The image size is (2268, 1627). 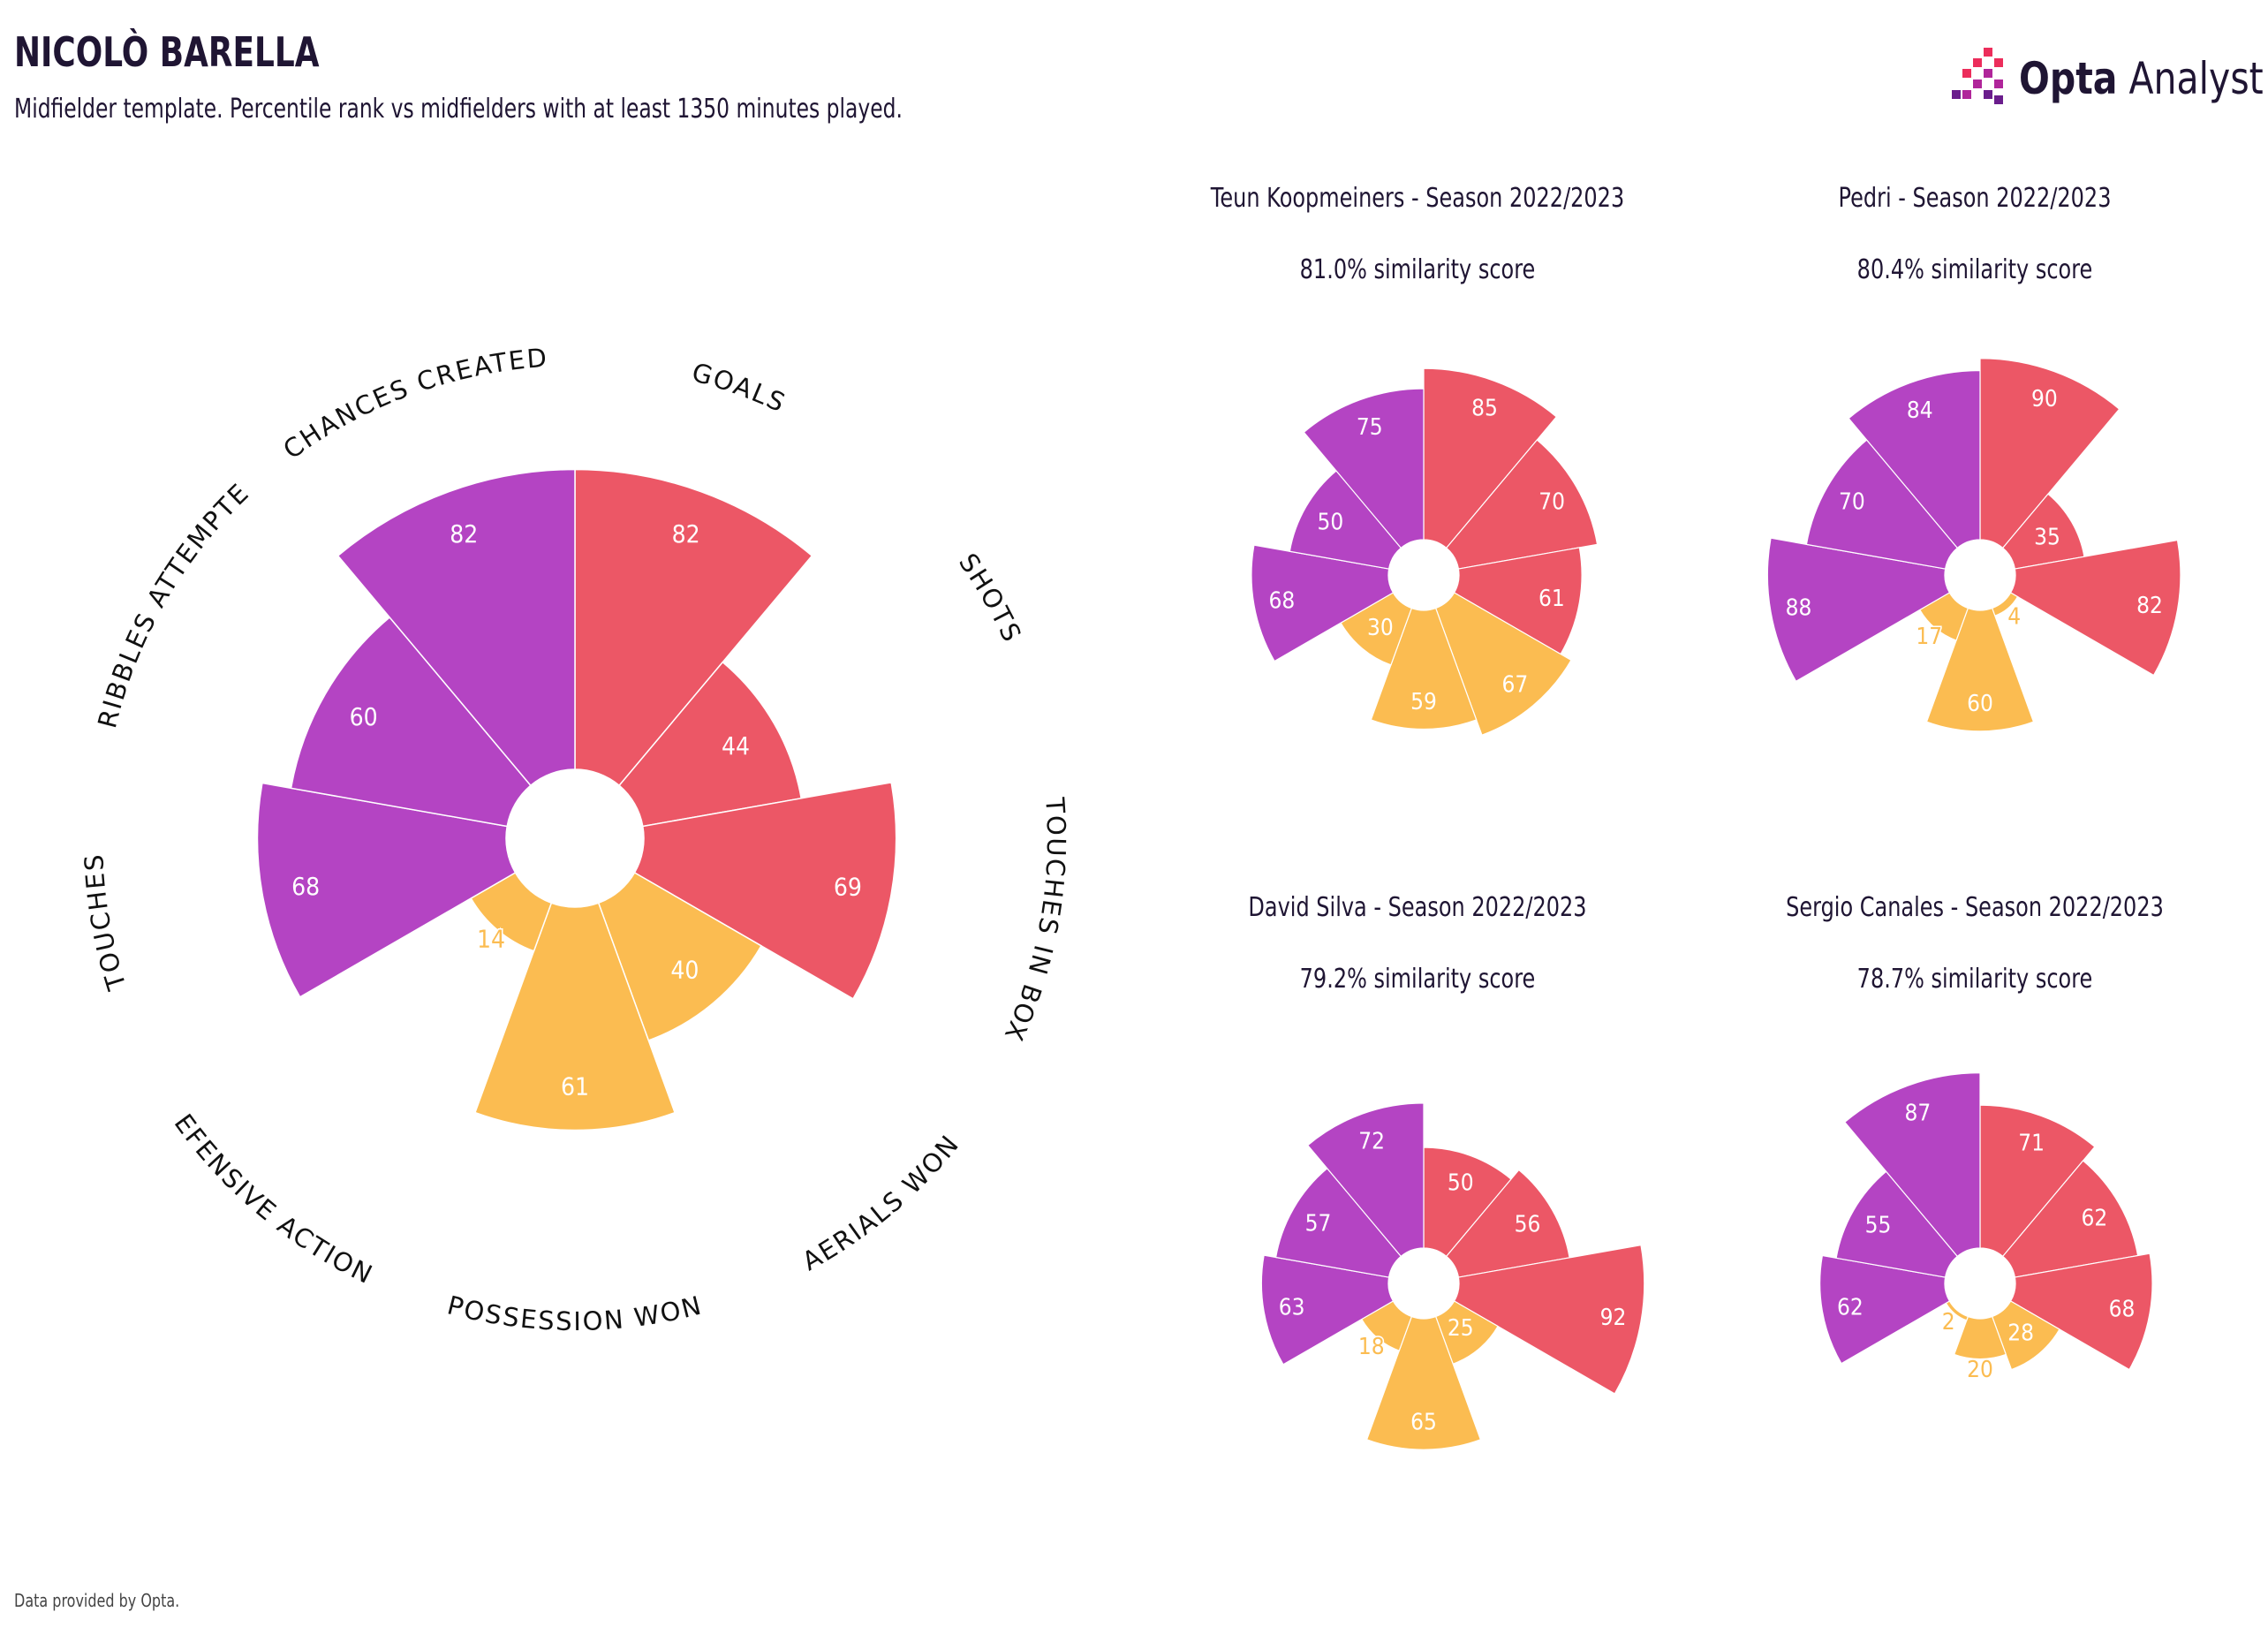 I want to click on similarity-score: 80.4% similarity score, so click(x=1975, y=269).